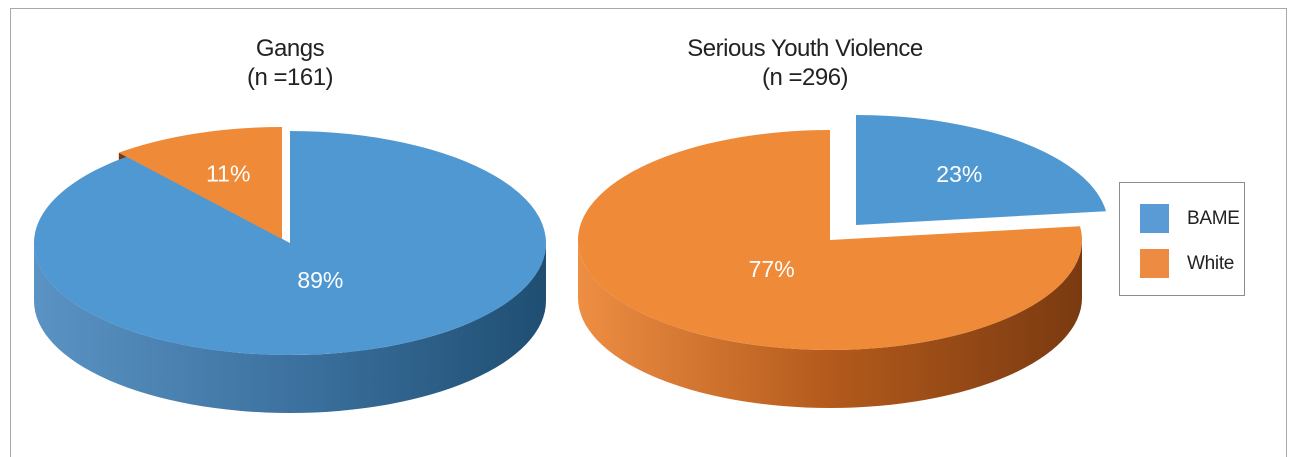  Describe the element at coordinates (1154, 263) in the screenshot. I see `legend-swatch-white` at that location.